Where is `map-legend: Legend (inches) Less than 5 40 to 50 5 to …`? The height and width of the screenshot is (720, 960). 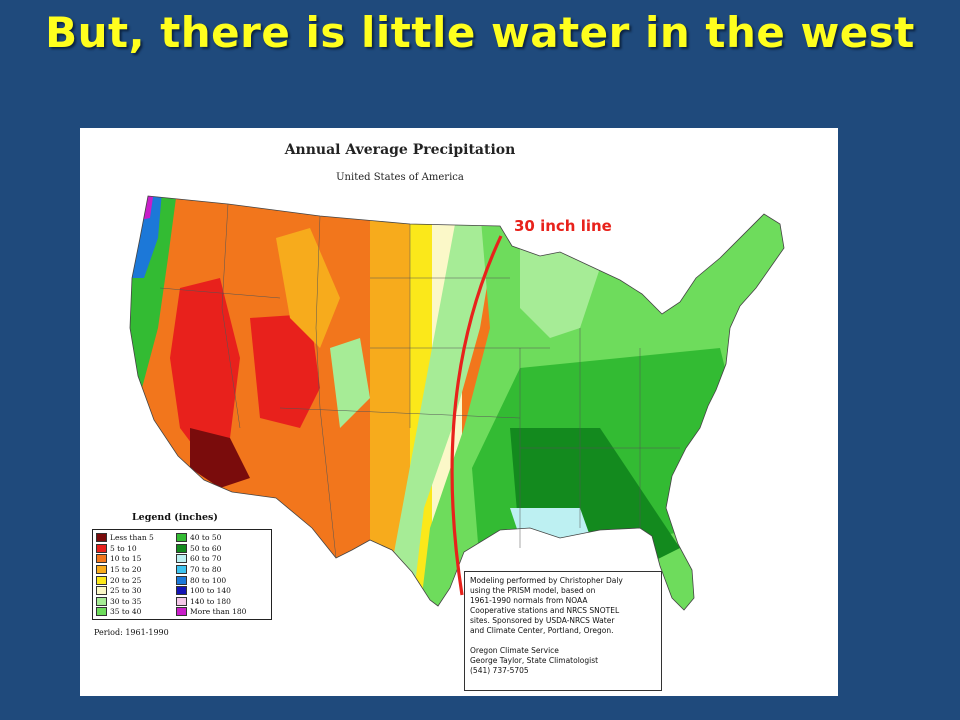 map-legend: Legend (inches) Less than 5 40 to 50 5 to … is located at coordinates (182, 574).